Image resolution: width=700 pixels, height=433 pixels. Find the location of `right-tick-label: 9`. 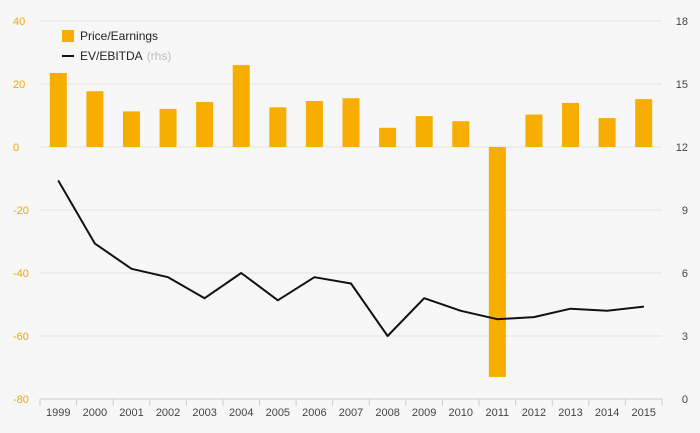

right-tick-label: 9 is located at coordinates (685, 211).